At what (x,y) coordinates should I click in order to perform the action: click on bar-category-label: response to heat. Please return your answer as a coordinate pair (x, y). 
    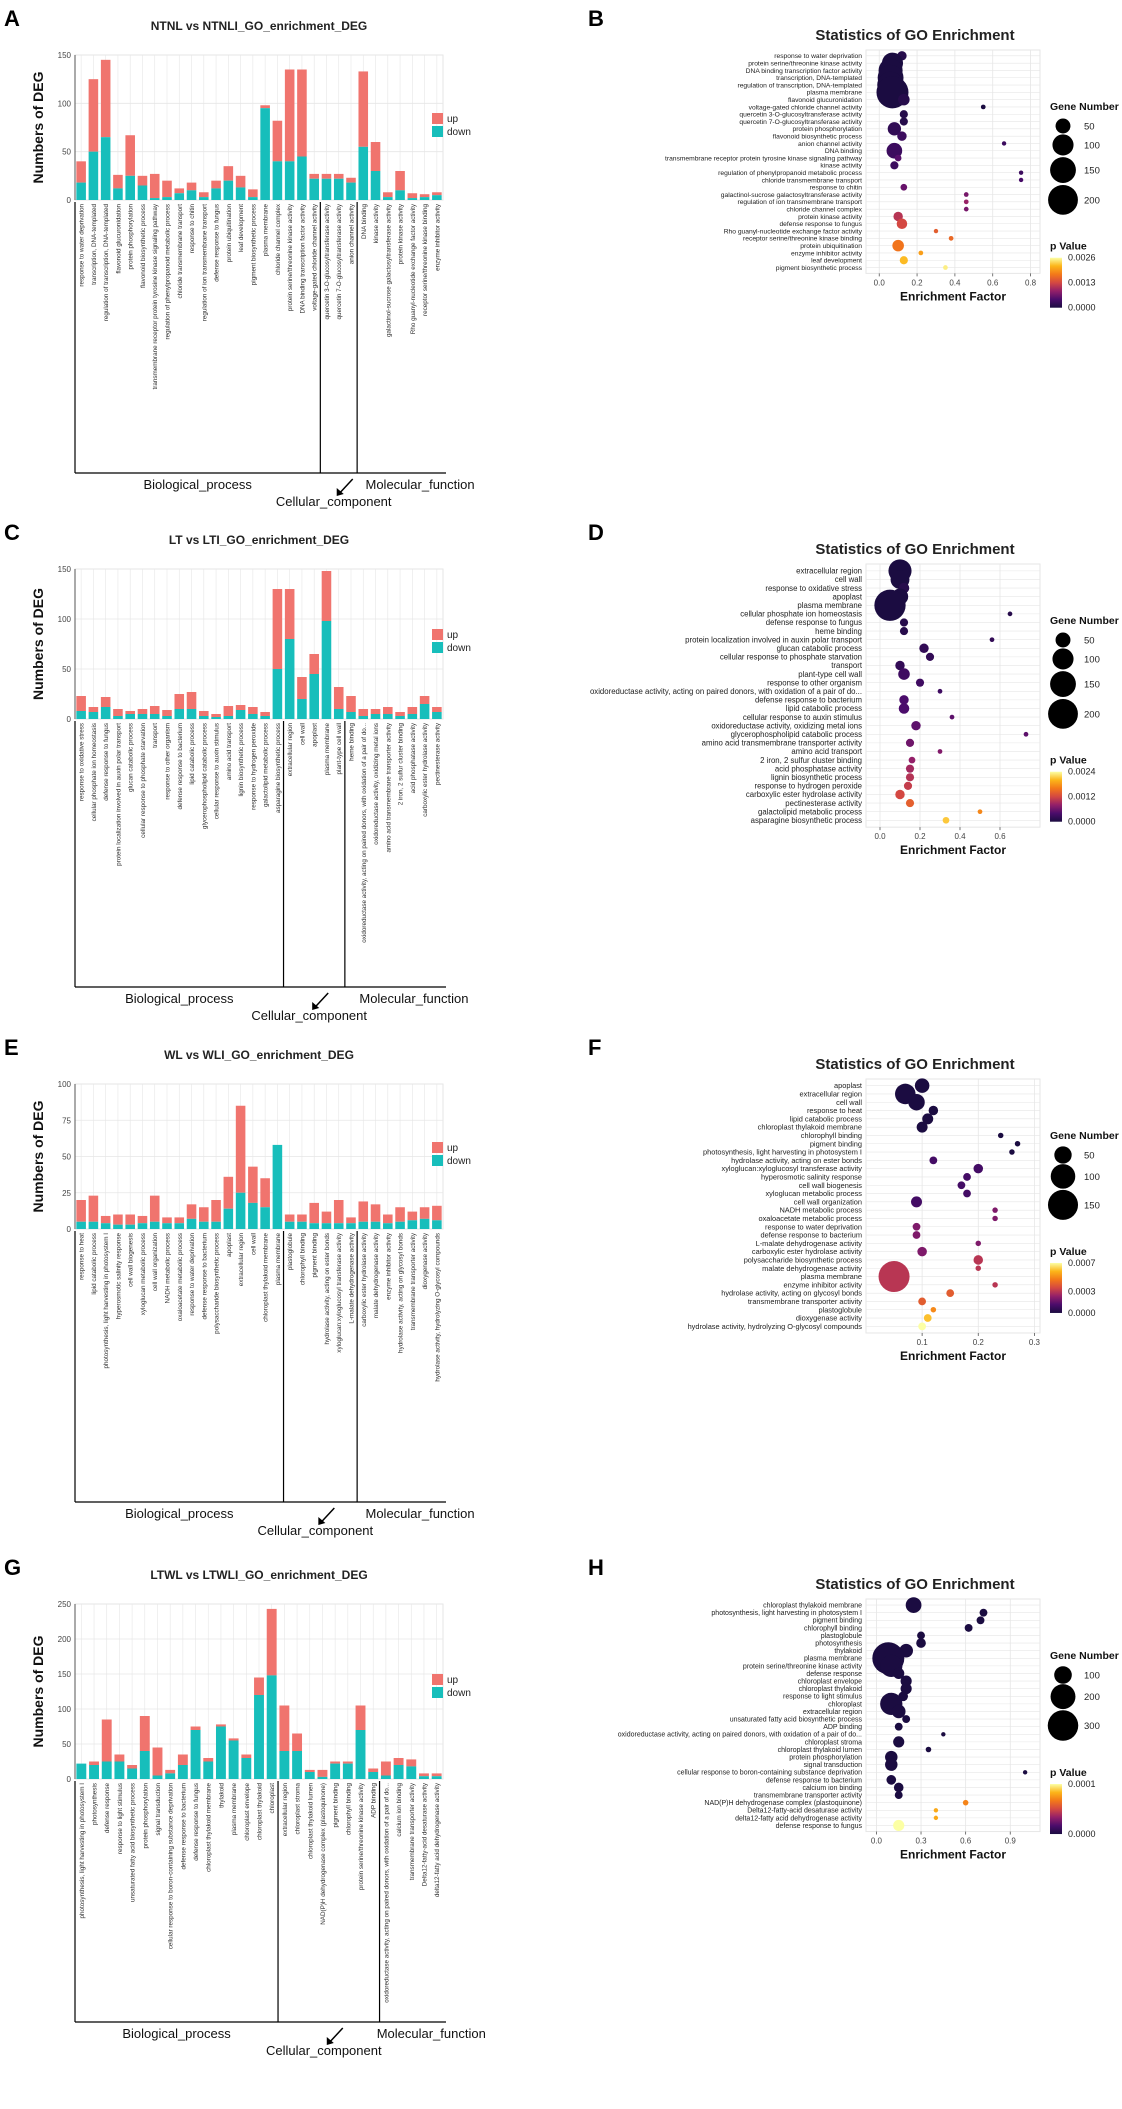
    Looking at the image, I should click on (82, 1256).